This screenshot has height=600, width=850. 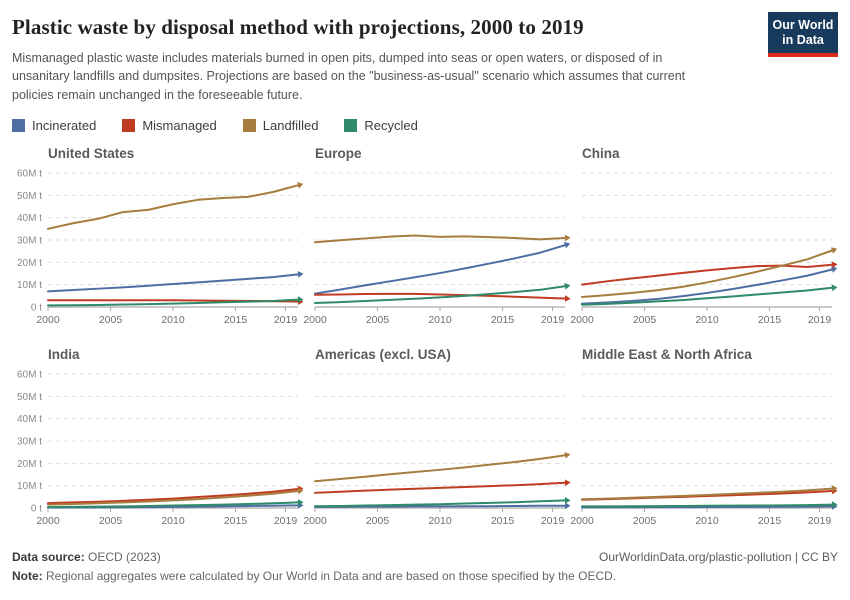 I want to click on legend-item-recycled: Recycled, so click(x=381, y=125).